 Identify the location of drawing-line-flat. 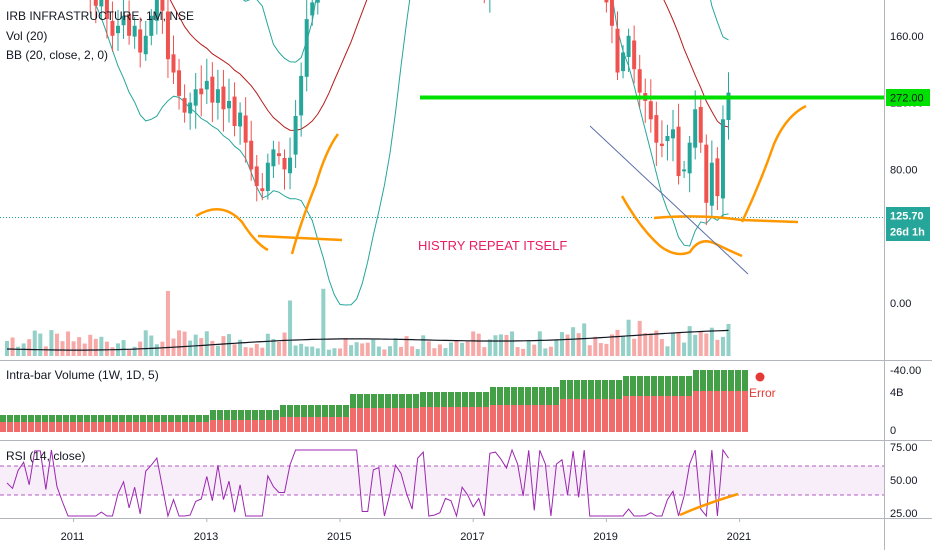
(726, 219).